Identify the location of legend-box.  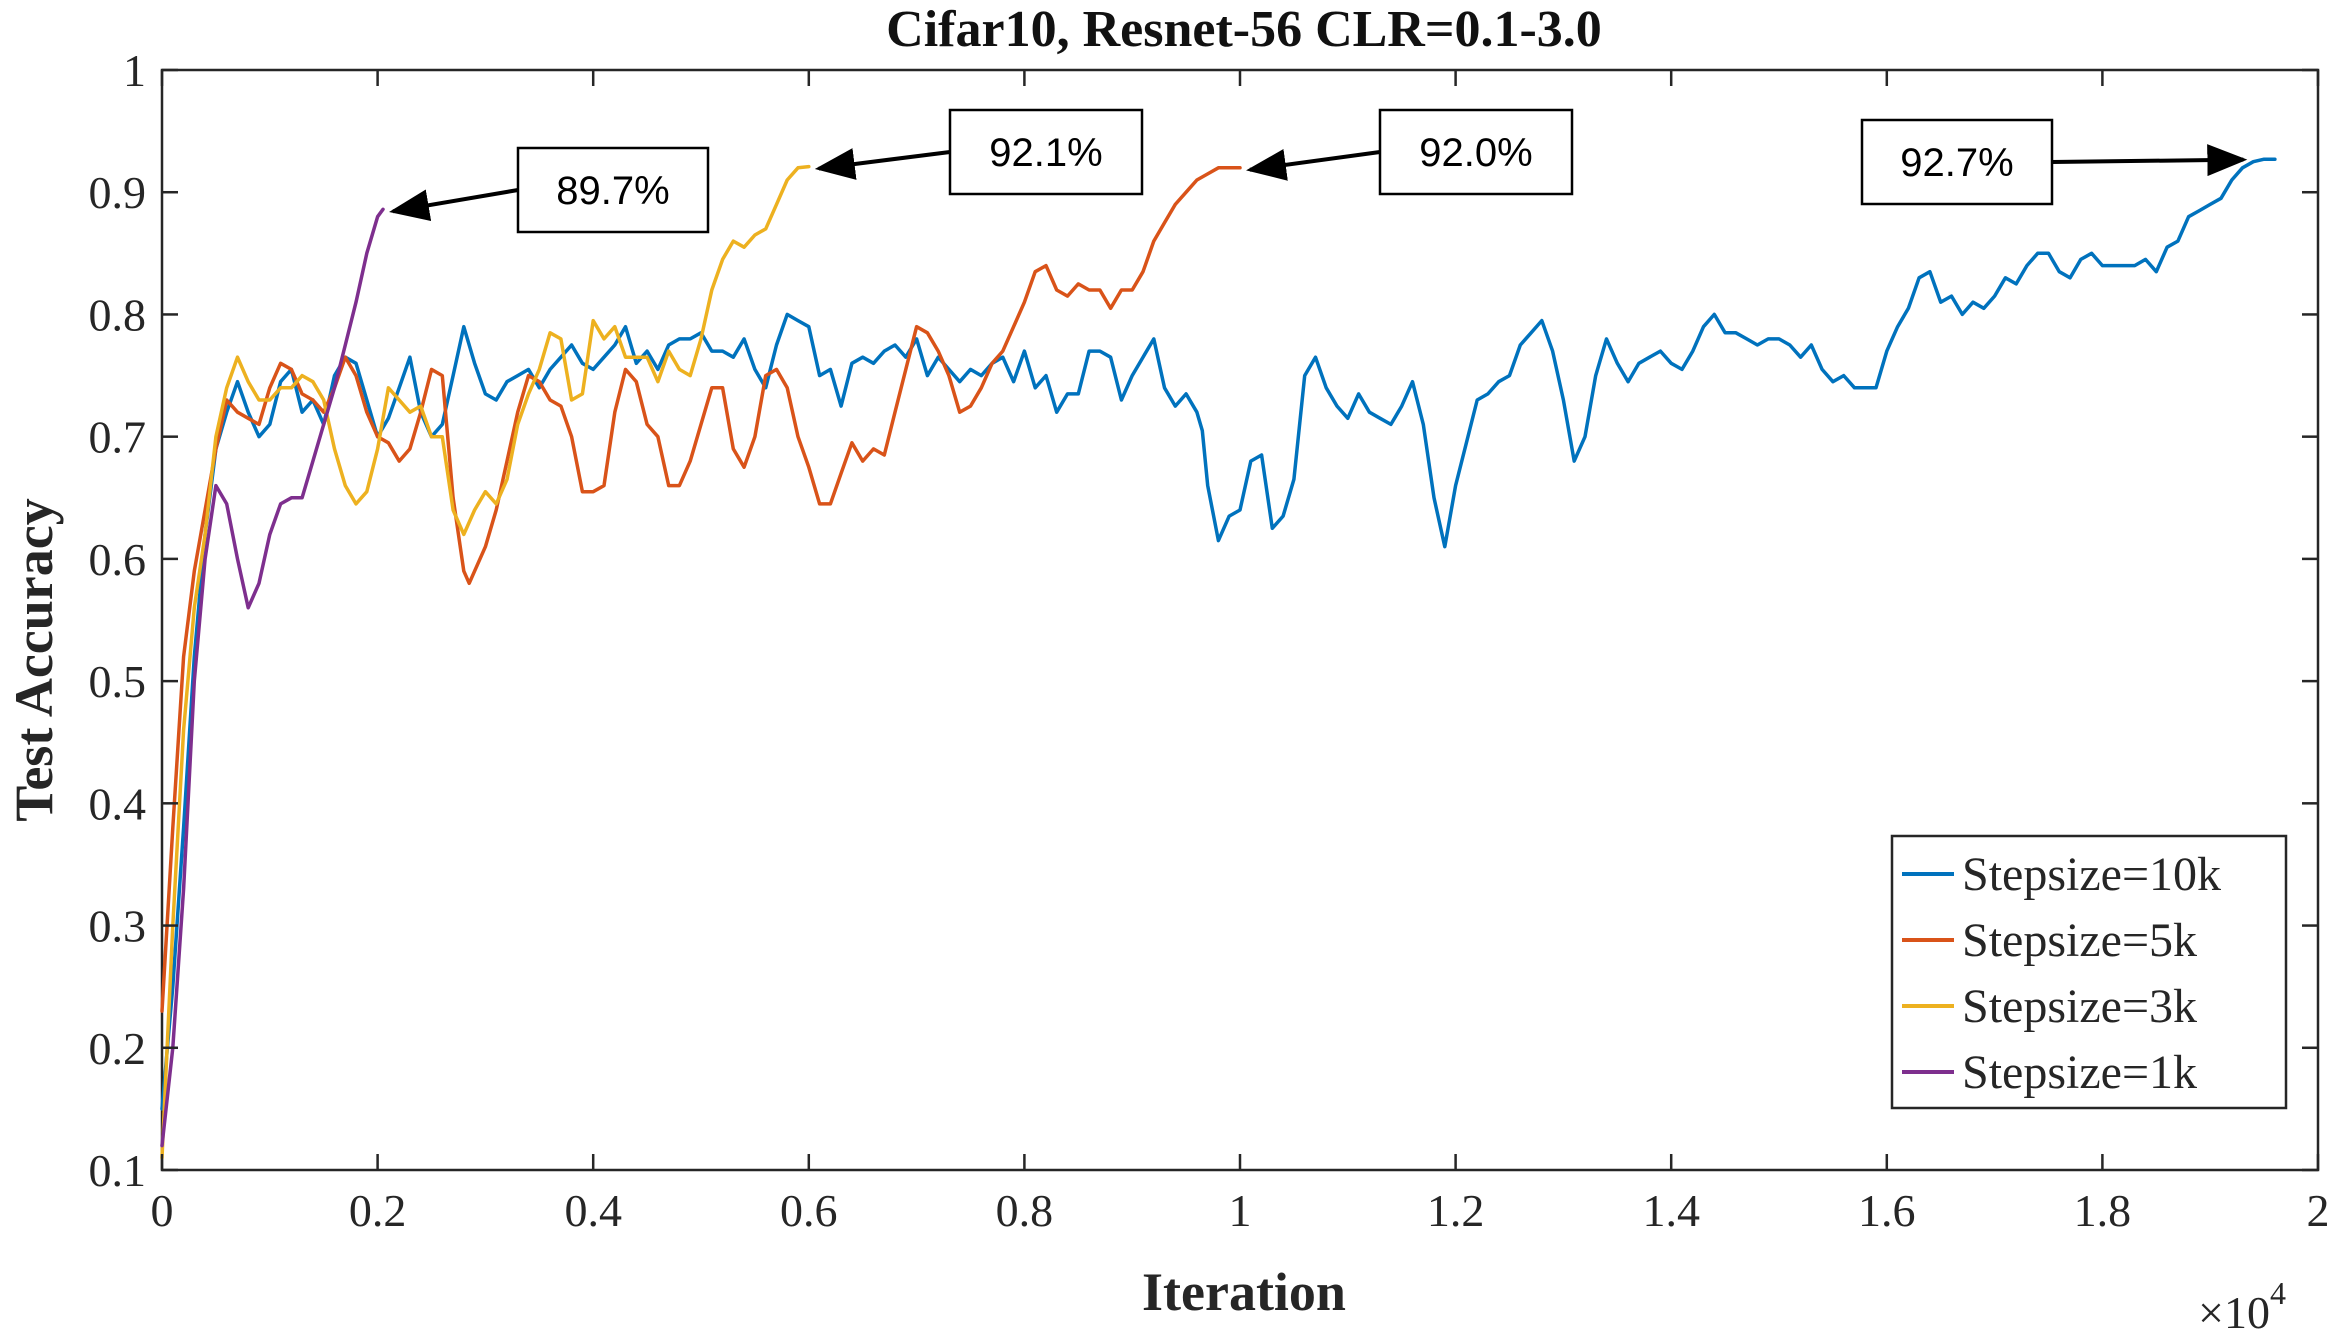
(2089, 972).